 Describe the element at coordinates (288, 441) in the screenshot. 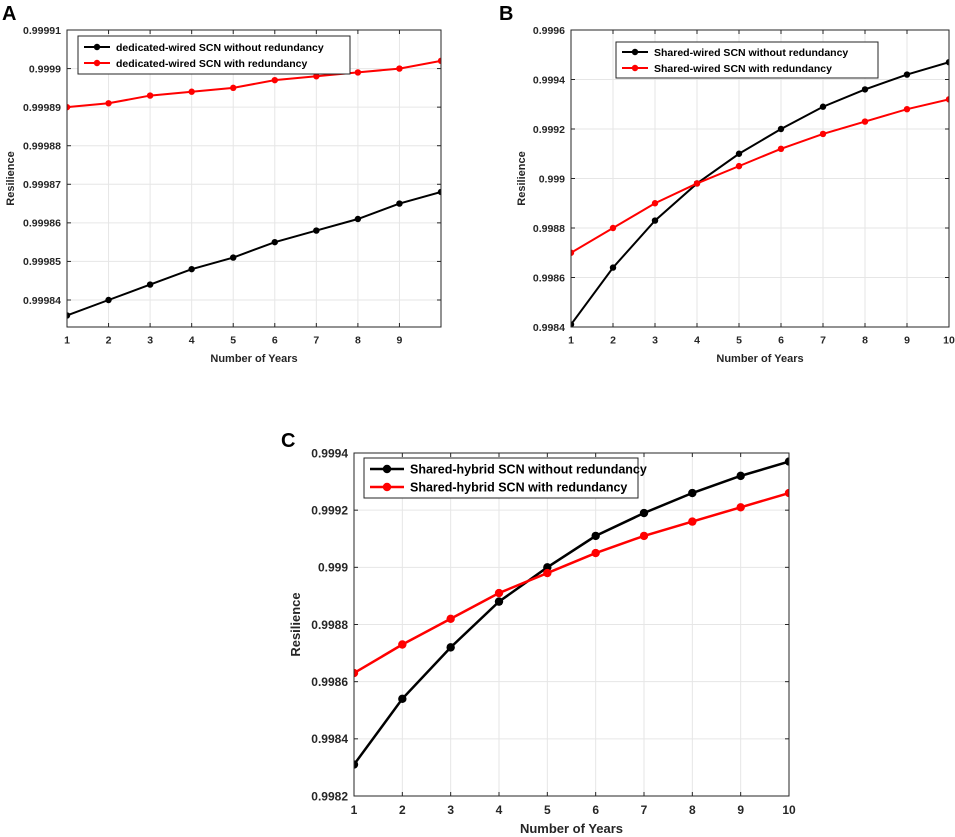

I see `panel-label: C` at that location.